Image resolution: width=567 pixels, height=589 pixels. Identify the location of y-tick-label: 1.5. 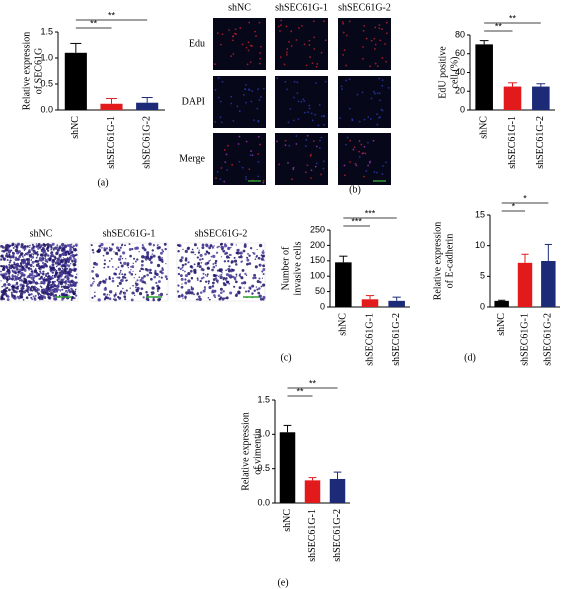
(46, 31).